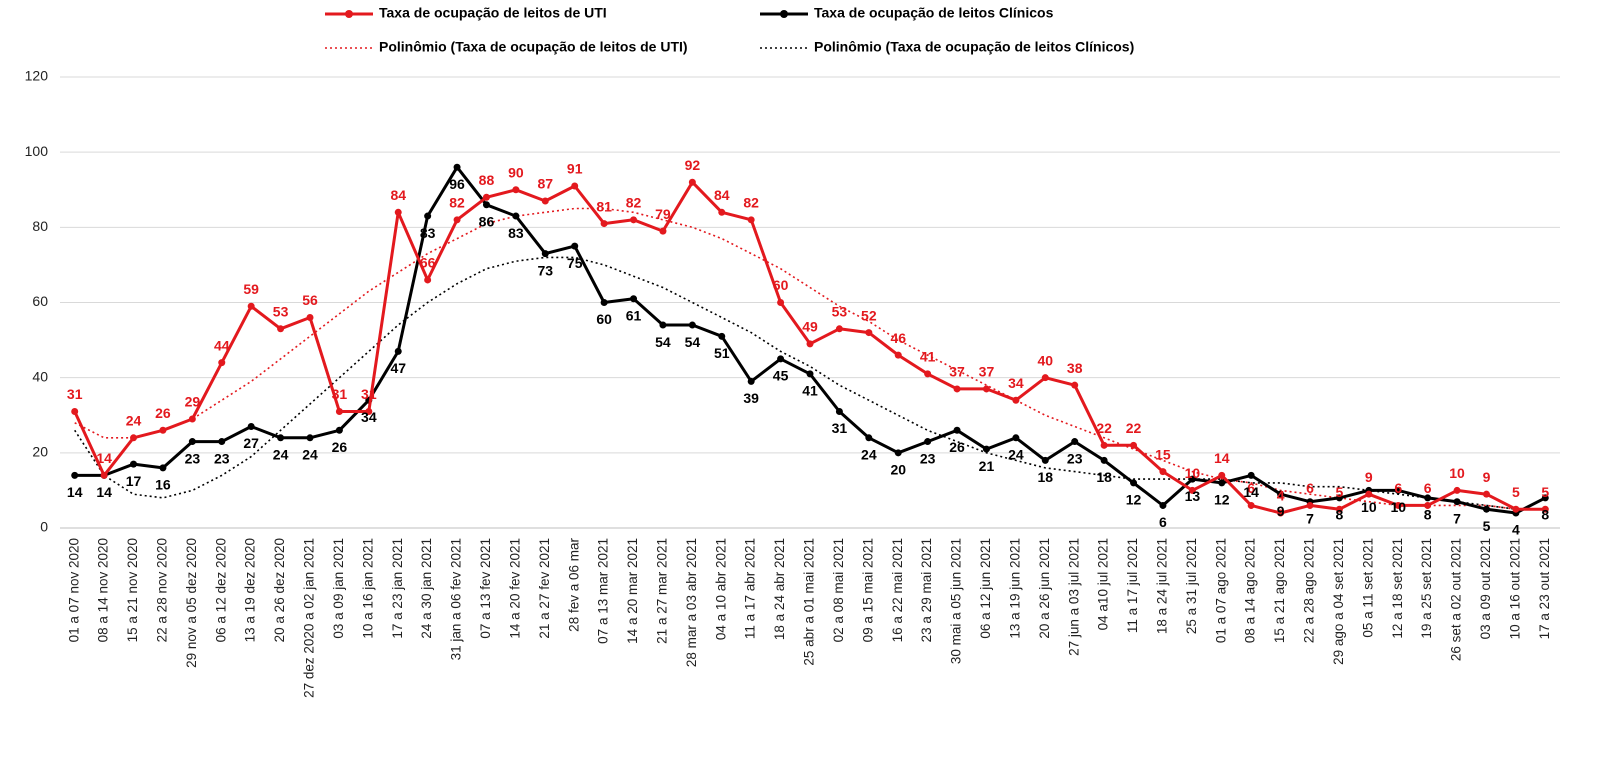 The width and height of the screenshot is (1598, 764). What do you see at coordinates (1075, 458) in the screenshot?
I see `data-label: 23` at bounding box center [1075, 458].